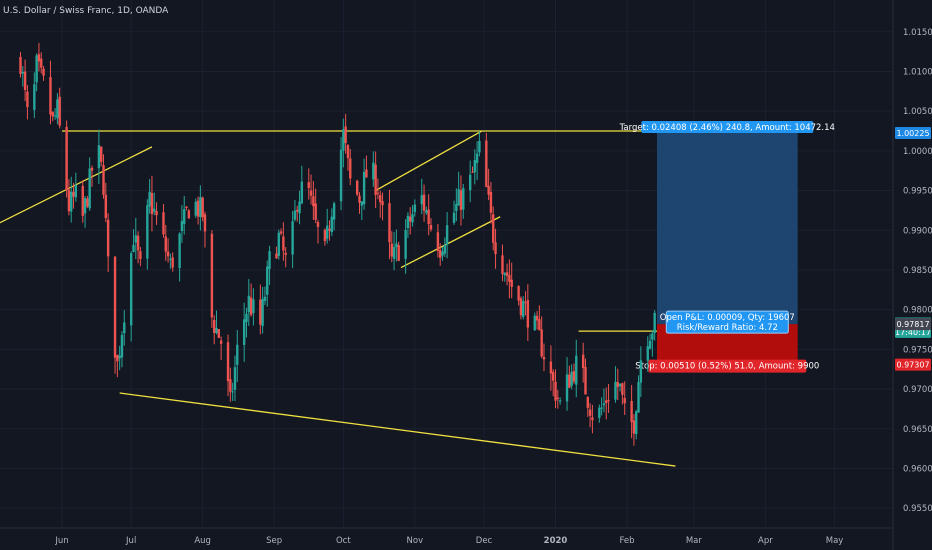  Describe the element at coordinates (913, 332) in the screenshot. I see `price-label-text: 17:40:17` at that location.